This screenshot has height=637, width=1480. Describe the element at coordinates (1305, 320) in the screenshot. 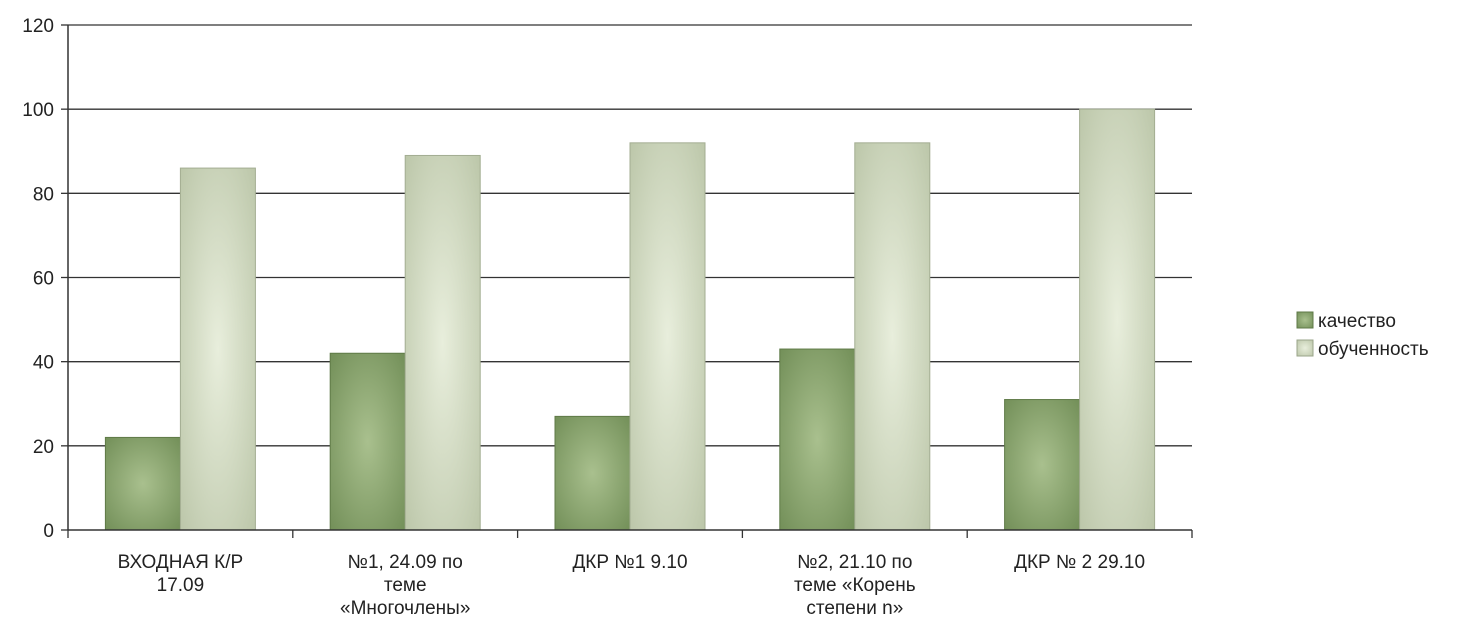

I see `legend-swatch-kachestvo` at that location.